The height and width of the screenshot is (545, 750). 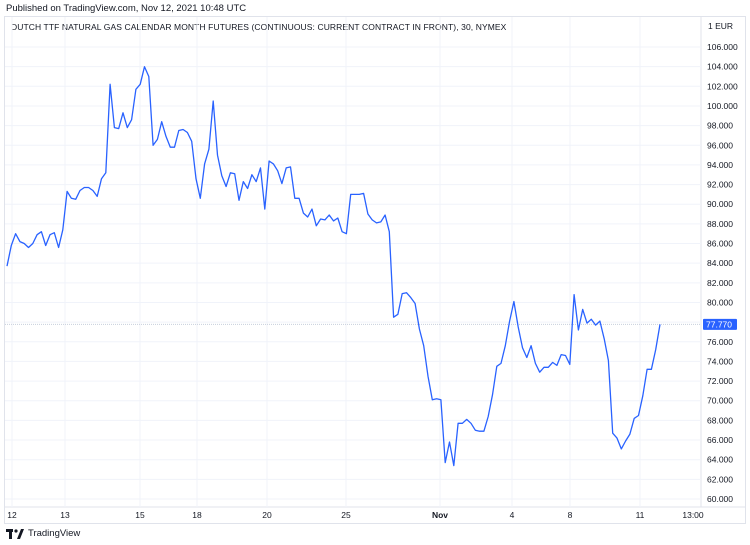 I want to click on y-tick-label: 80.000, so click(x=720, y=302).